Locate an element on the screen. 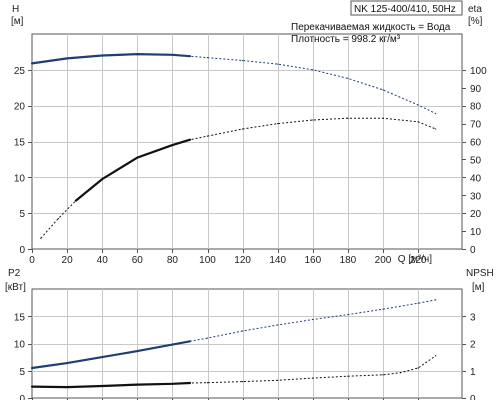 The height and width of the screenshot is (400, 500). flow-axis-label: Q [м³/ч] is located at coordinates (415, 259).